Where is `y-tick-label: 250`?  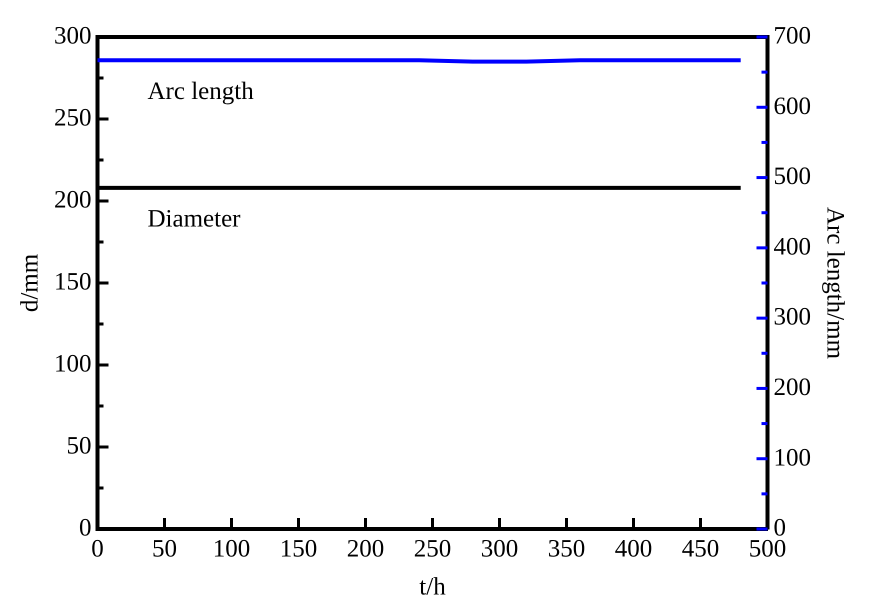 y-tick-label: 250 is located at coordinates (73, 118).